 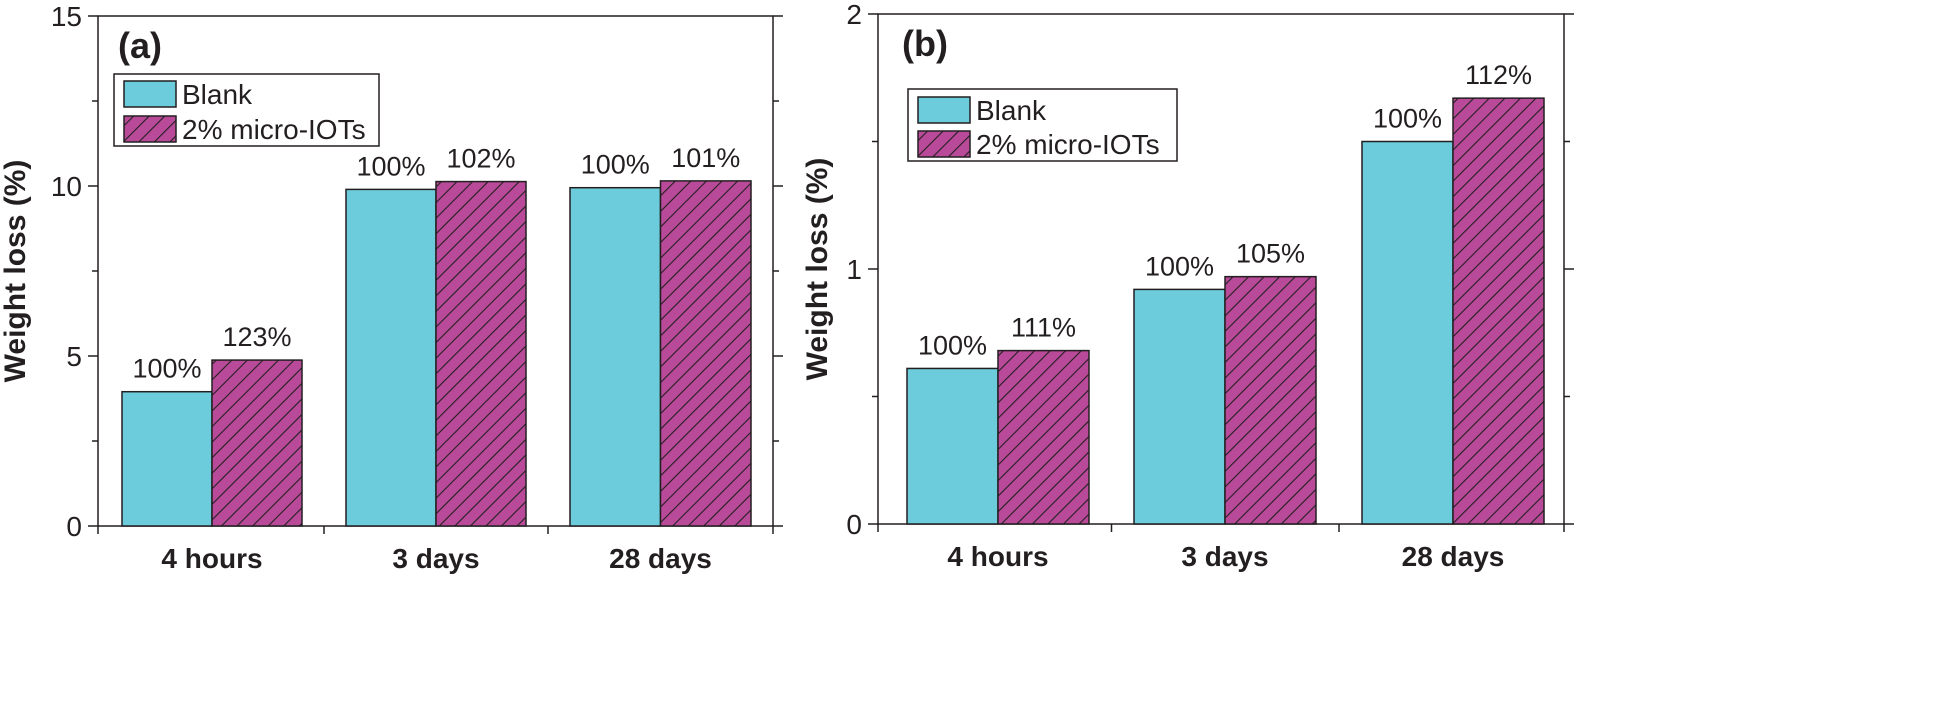 I want to click on y-tick-label: 10, so click(x=66, y=186).